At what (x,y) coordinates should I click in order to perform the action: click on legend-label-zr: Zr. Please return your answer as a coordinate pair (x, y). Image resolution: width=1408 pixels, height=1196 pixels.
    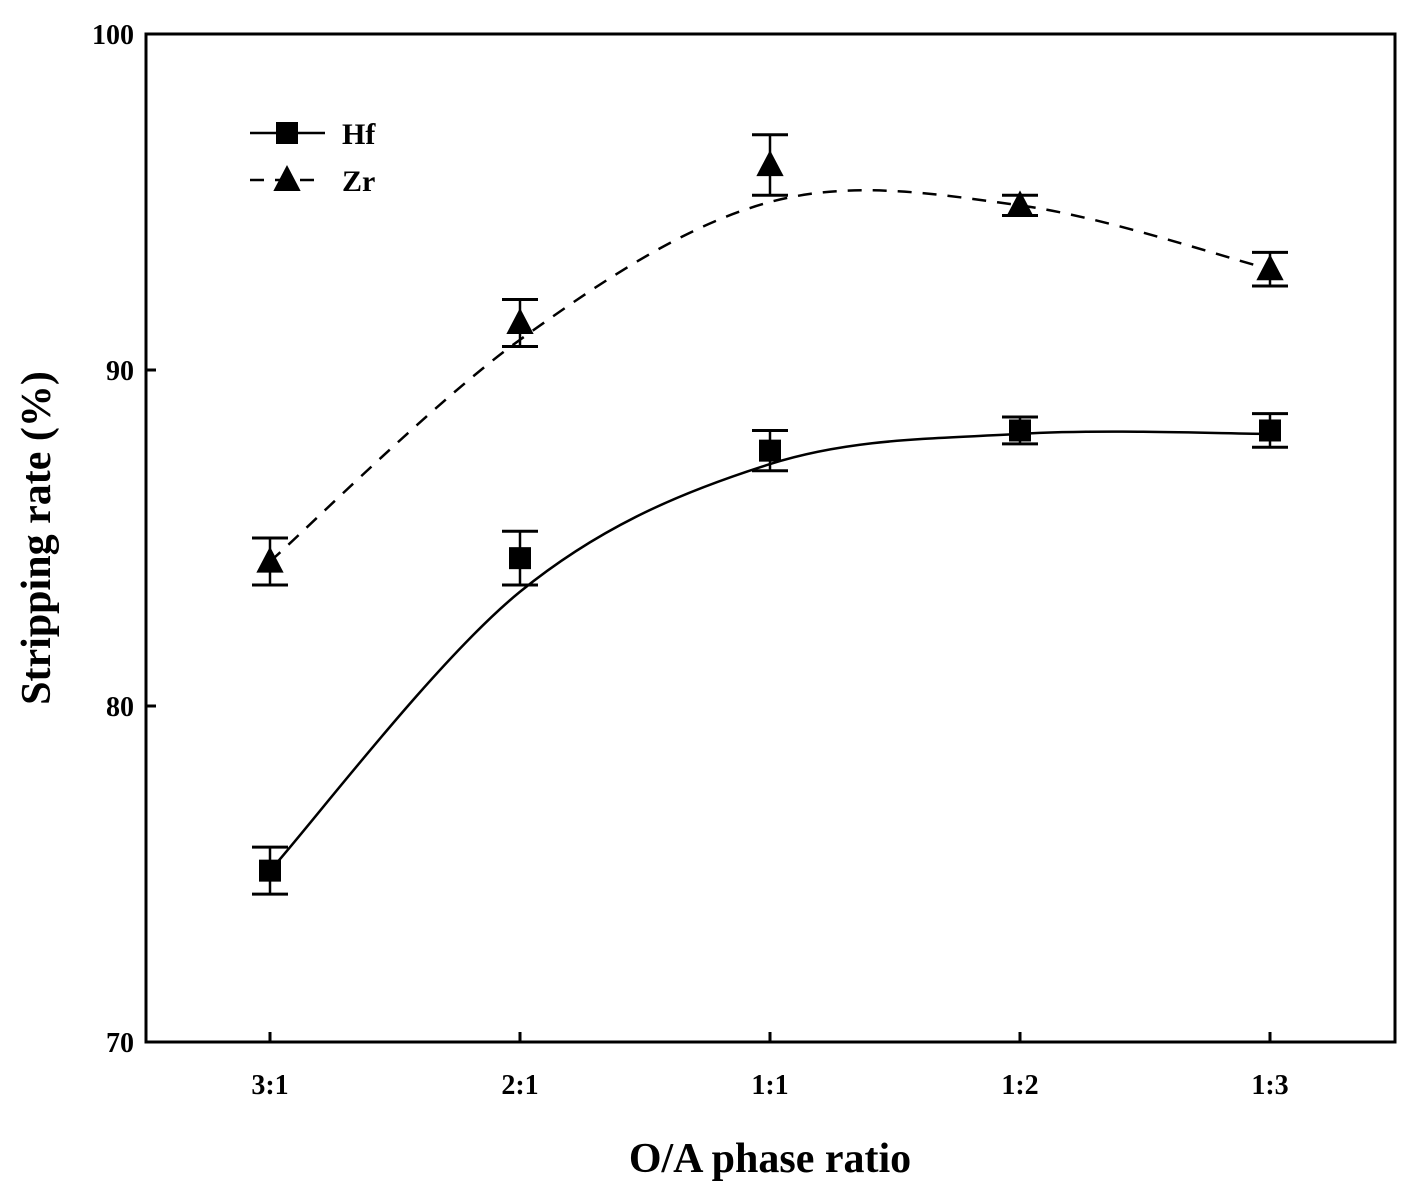
    Looking at the image, I should click on (358, 181).